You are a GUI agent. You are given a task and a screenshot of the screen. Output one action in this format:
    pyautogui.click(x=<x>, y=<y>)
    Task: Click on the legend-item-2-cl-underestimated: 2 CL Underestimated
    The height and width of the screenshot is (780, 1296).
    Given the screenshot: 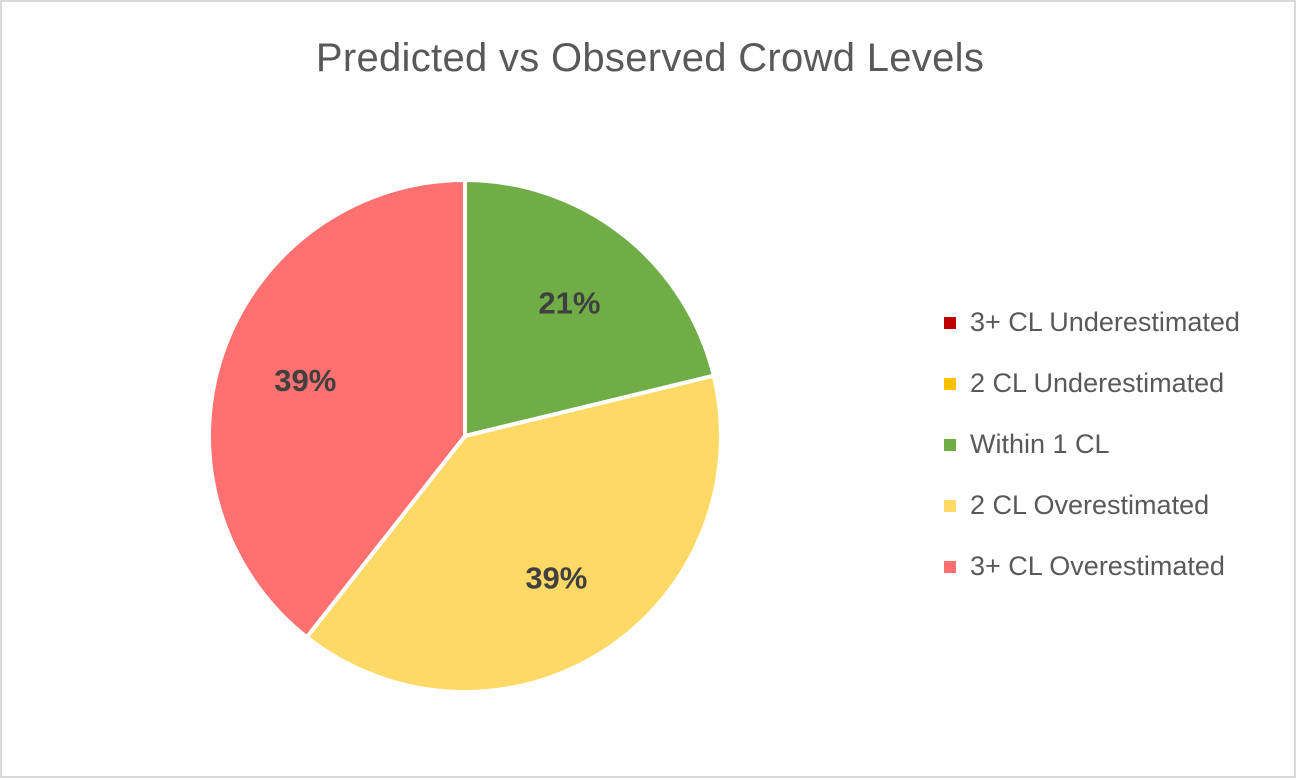 What is the action you would take?
    pyautogui.click(x=1092, y=383)
    